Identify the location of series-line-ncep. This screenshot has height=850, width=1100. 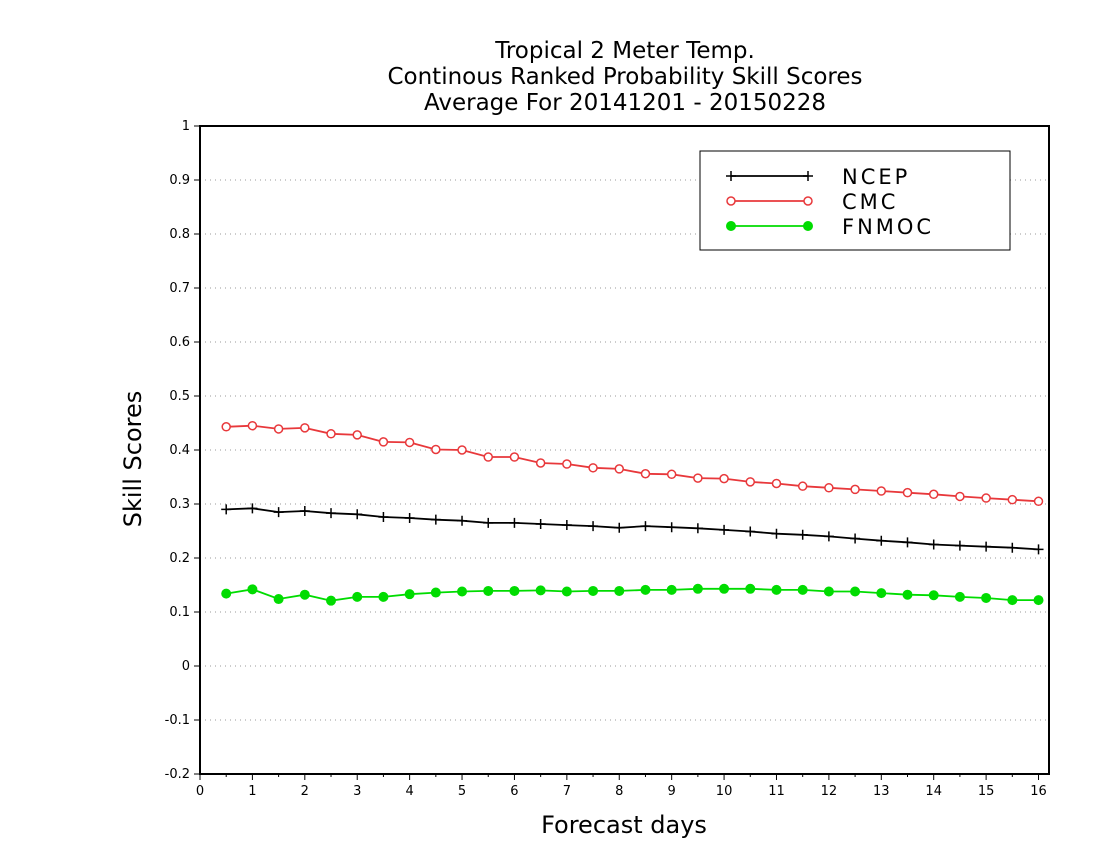
(632, 529).